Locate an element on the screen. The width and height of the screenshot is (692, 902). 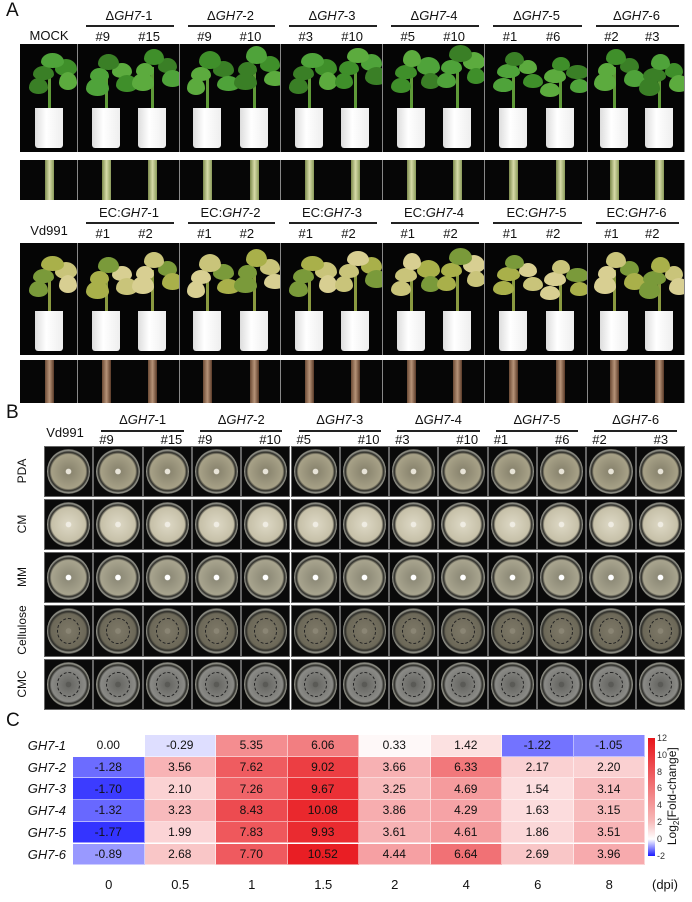
isolate-label: #3 is located at coordinates (402, 439).